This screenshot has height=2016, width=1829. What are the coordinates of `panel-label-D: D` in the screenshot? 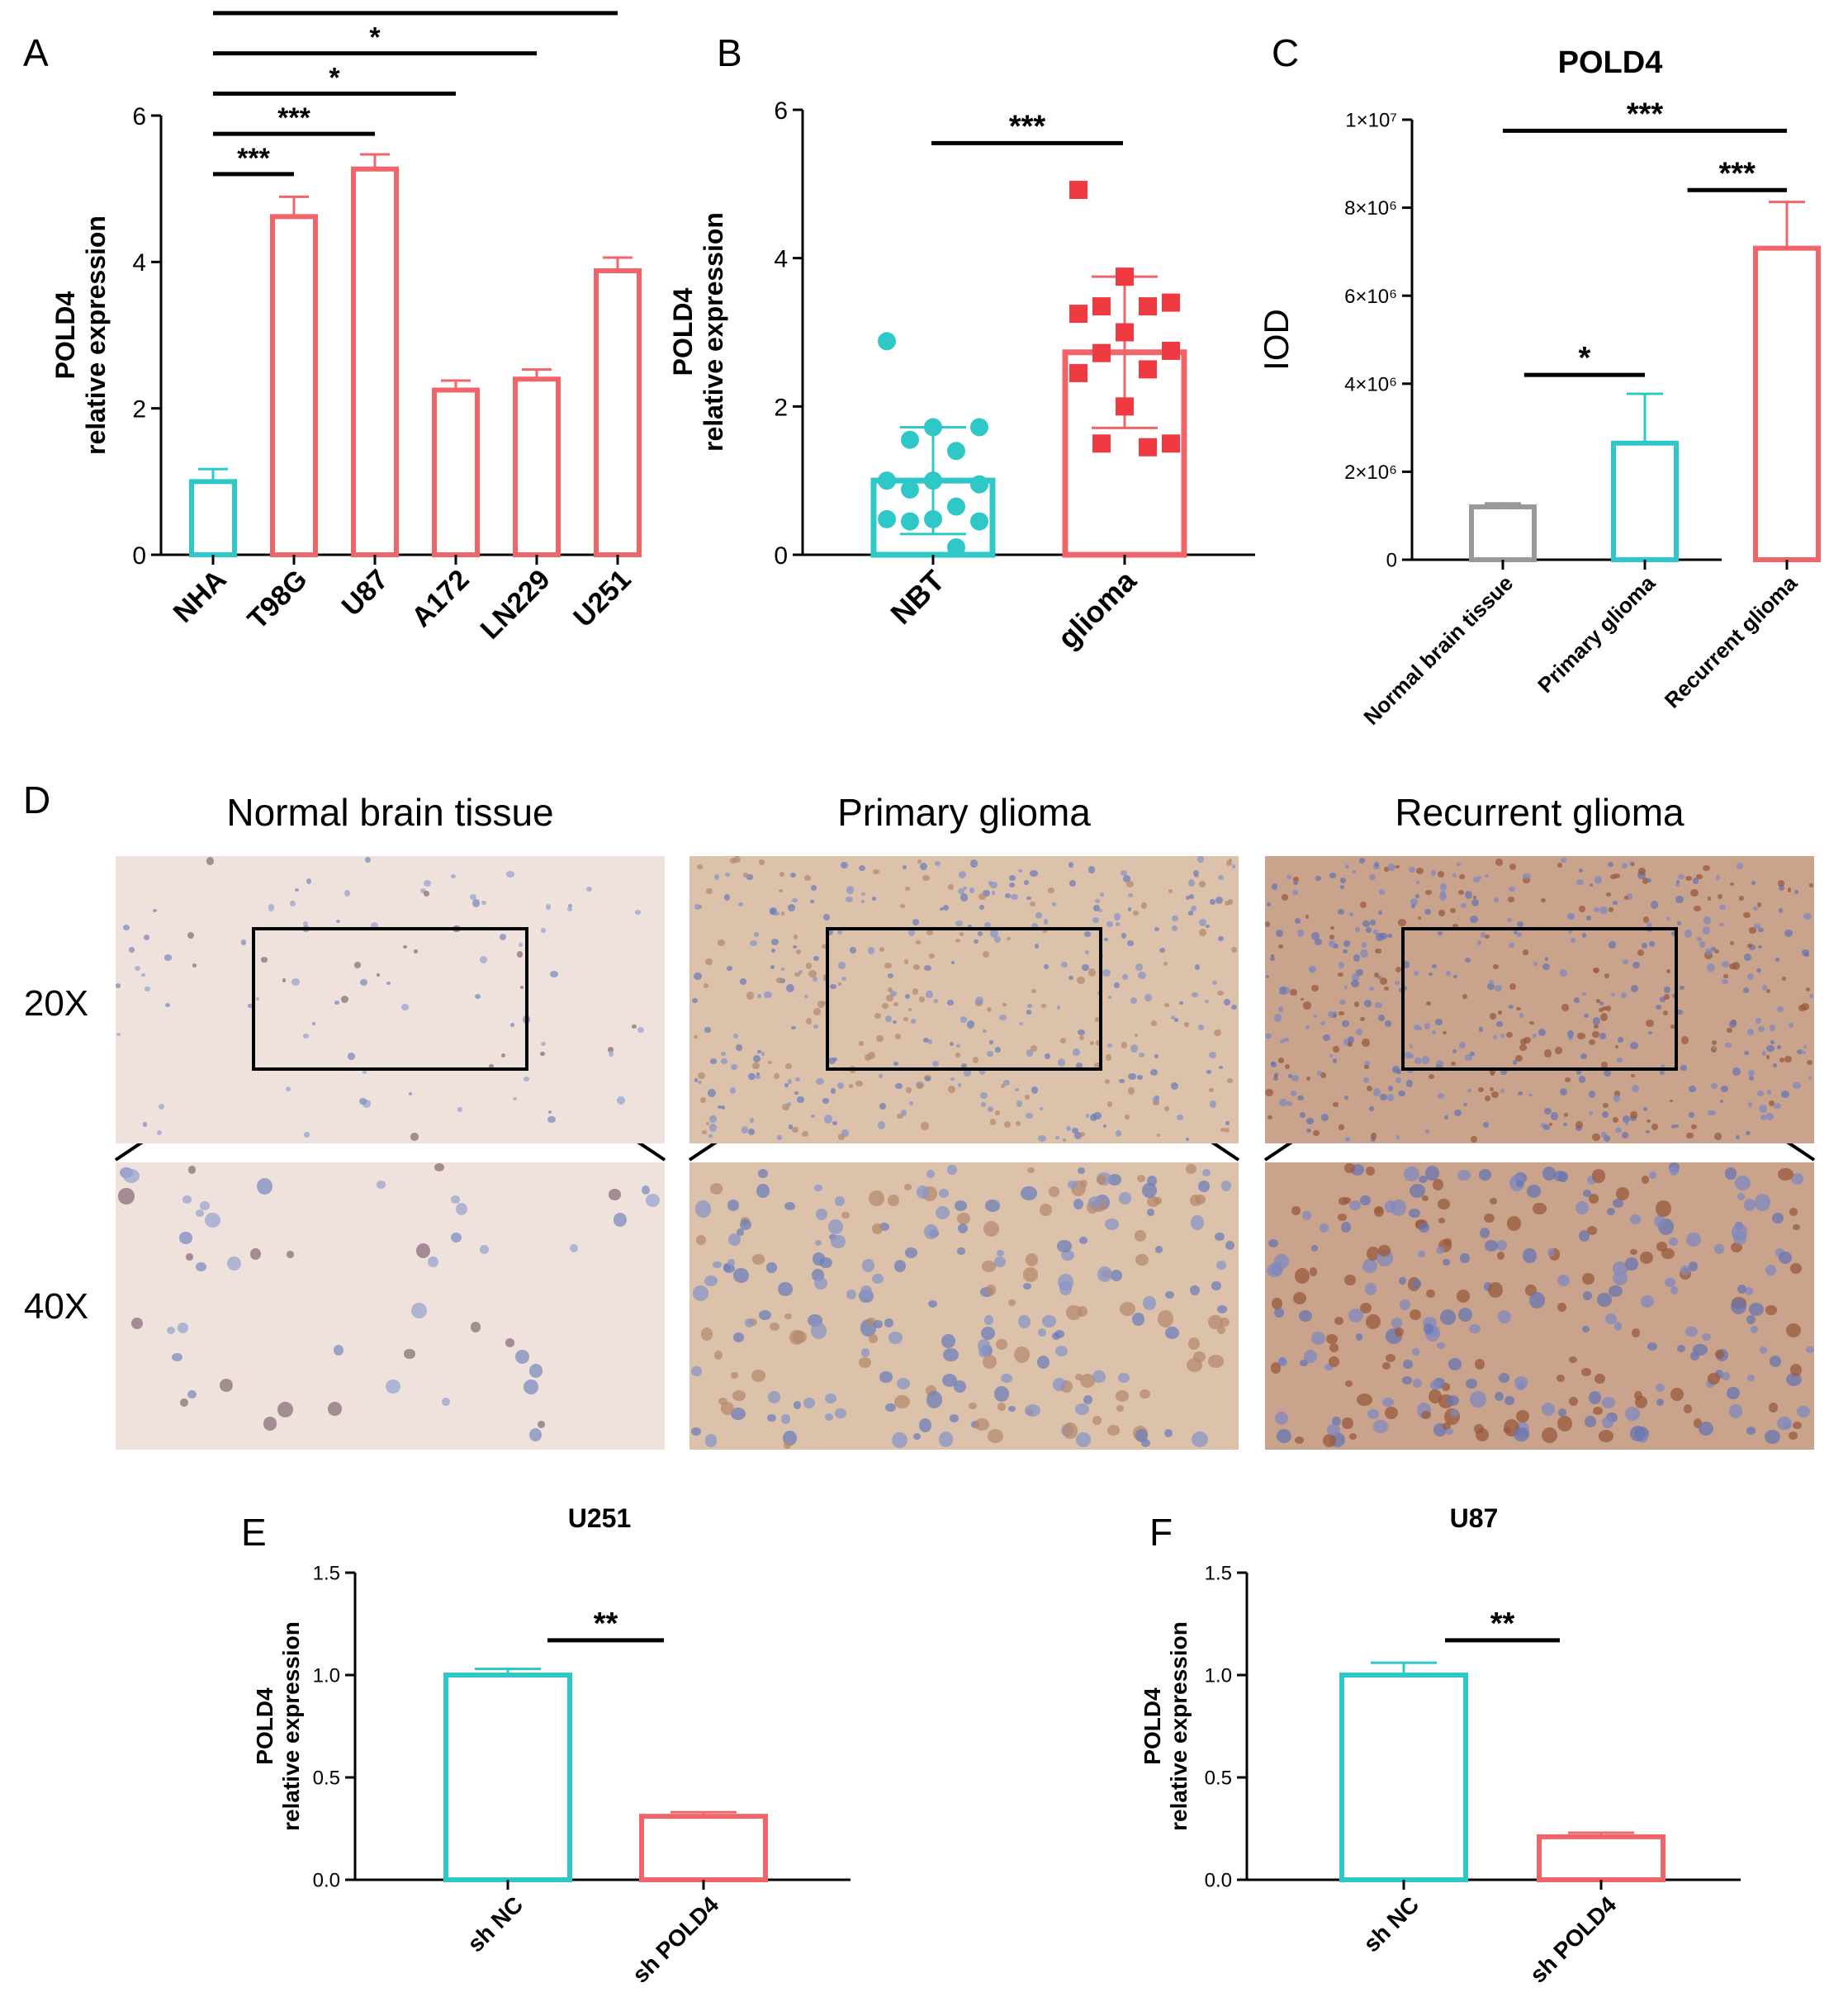 It's located at (36, 799).